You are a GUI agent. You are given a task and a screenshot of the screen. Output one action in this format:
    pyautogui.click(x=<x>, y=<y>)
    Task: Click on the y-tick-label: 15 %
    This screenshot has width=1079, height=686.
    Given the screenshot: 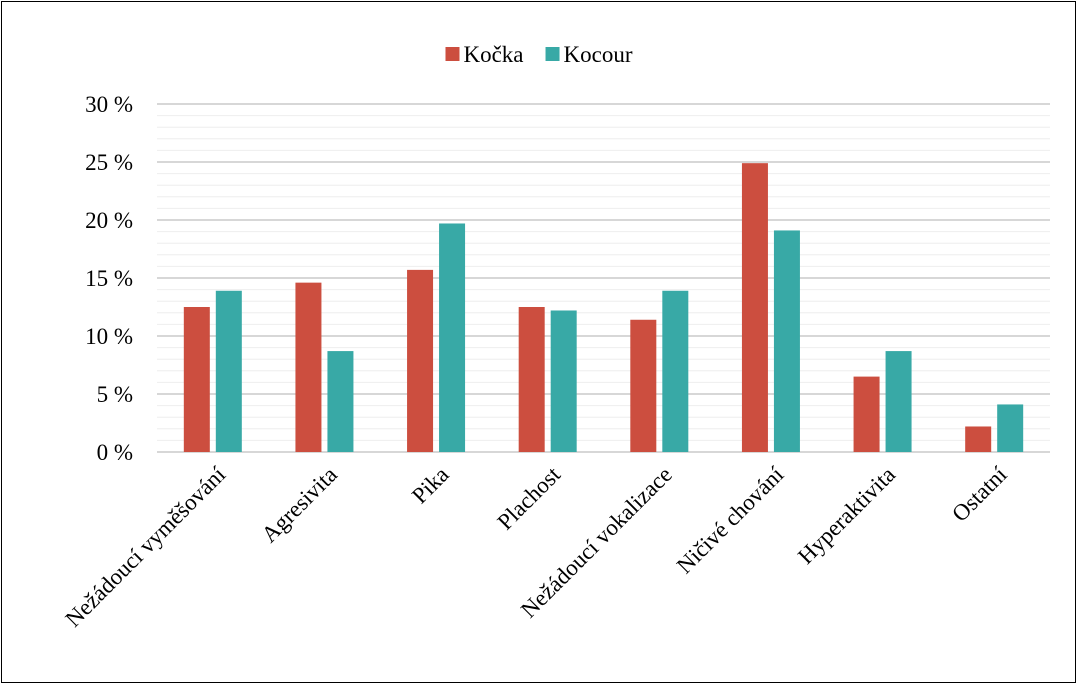 What is the action you would take?
    pyautogui.click(x=109, y=278)
    